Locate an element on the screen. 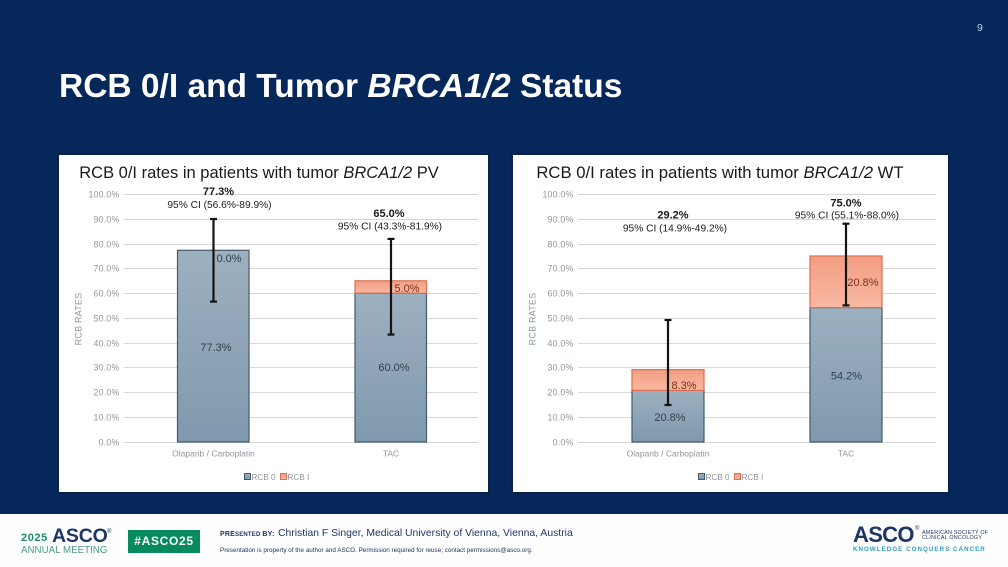  svg-text: 29.2% is located at coordinates (672, 216).